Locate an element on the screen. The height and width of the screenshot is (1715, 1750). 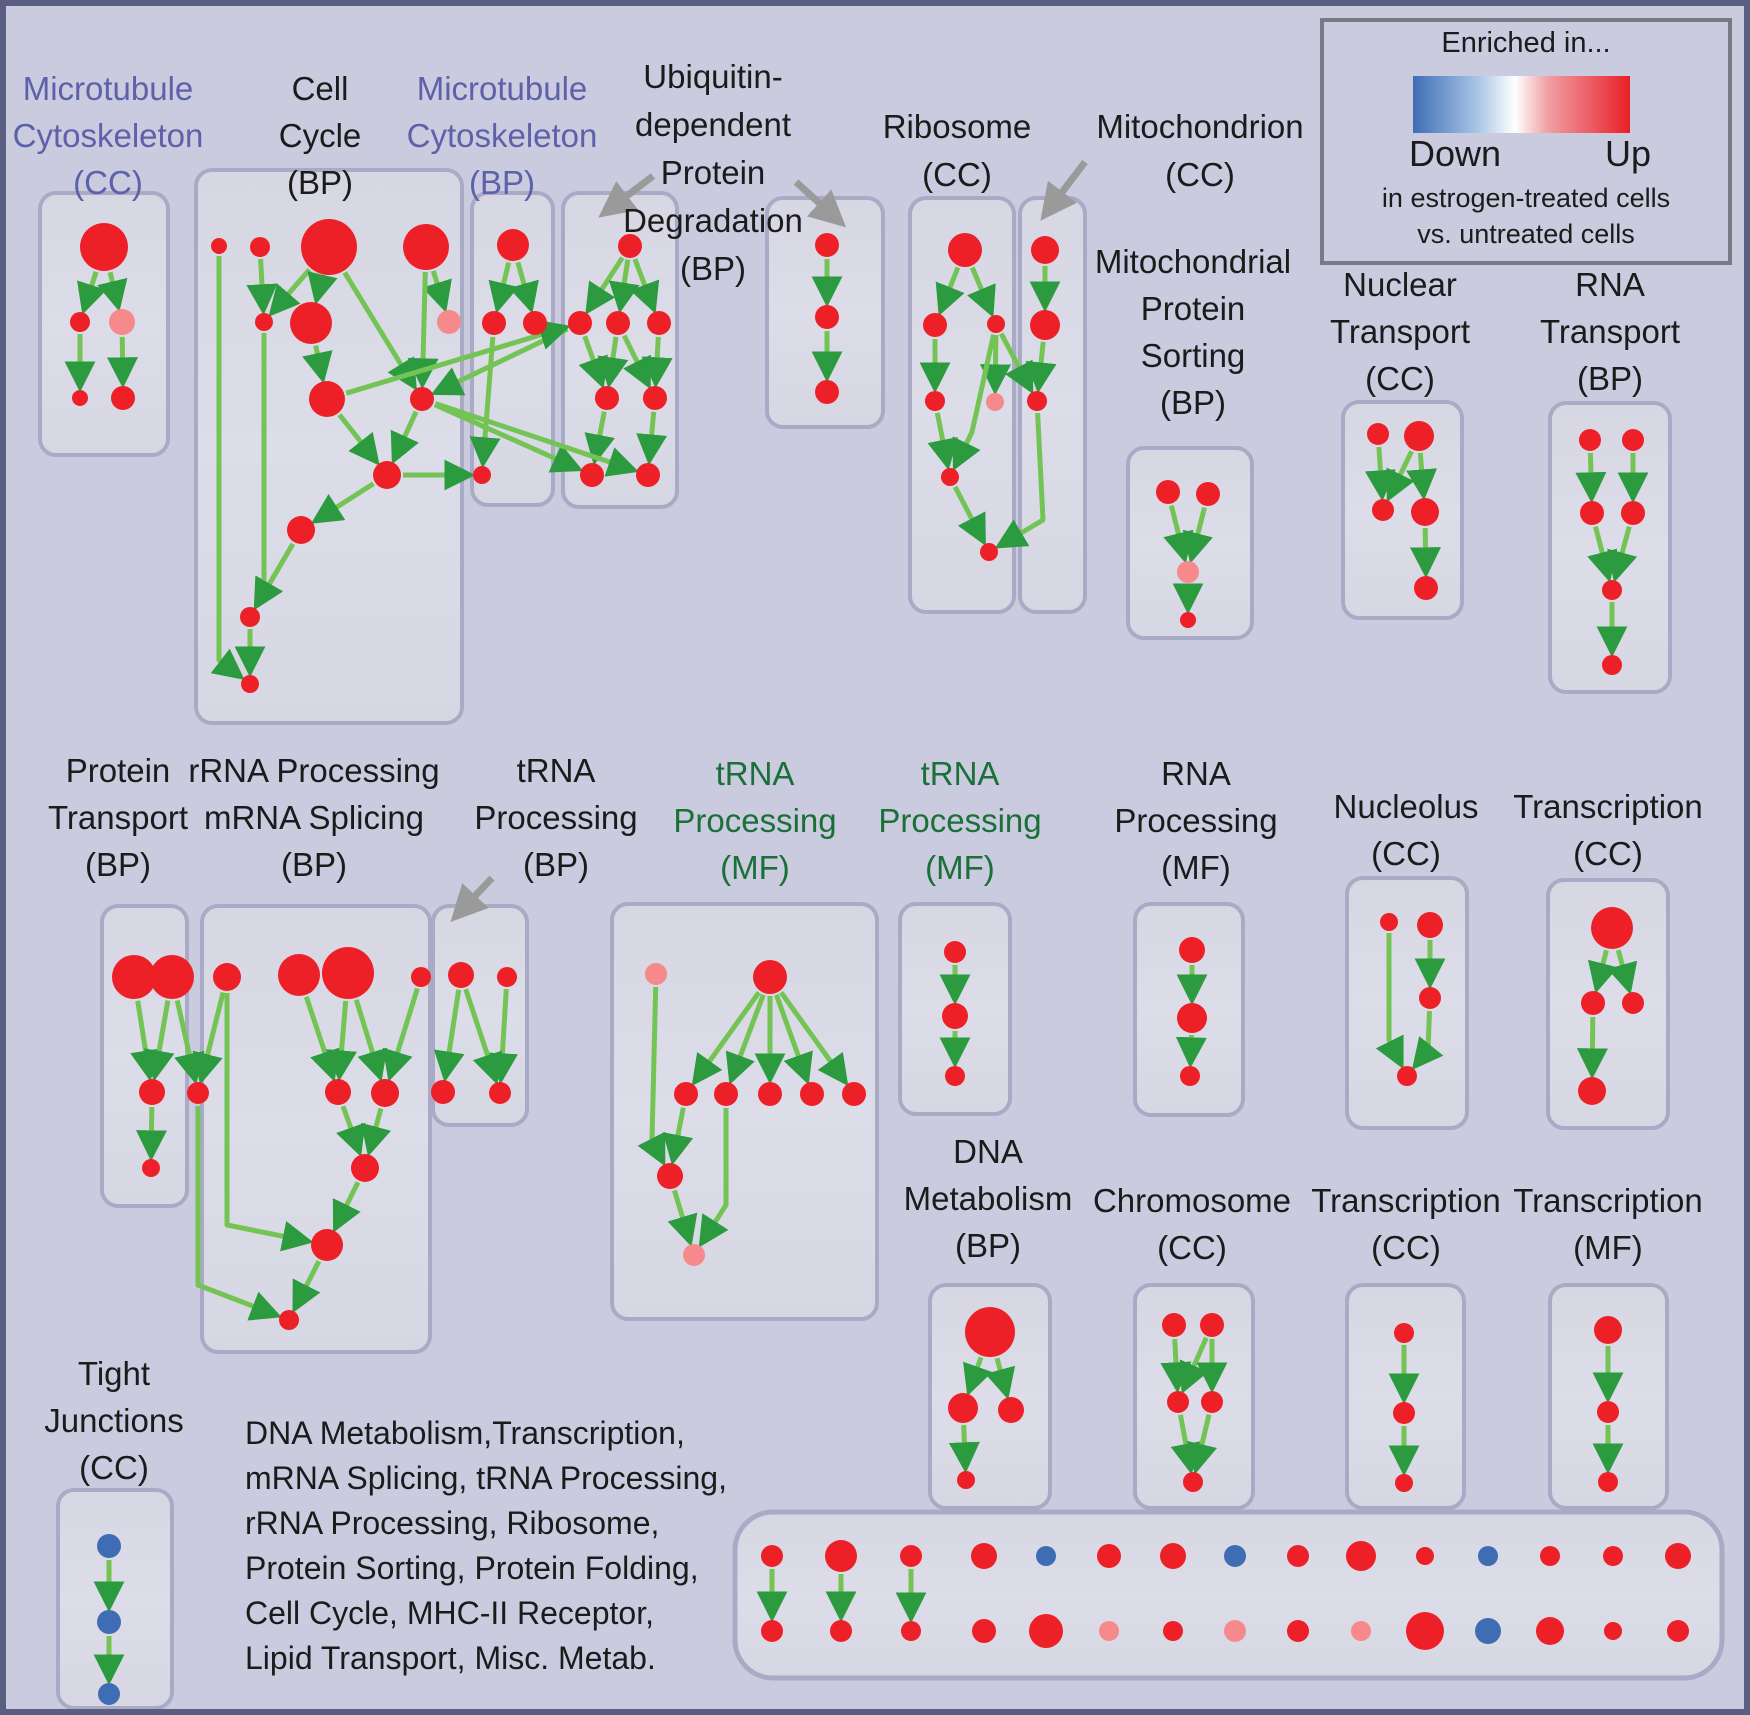
label-rnamf-line-2: (MF) is located at coordinates (1196, 867).